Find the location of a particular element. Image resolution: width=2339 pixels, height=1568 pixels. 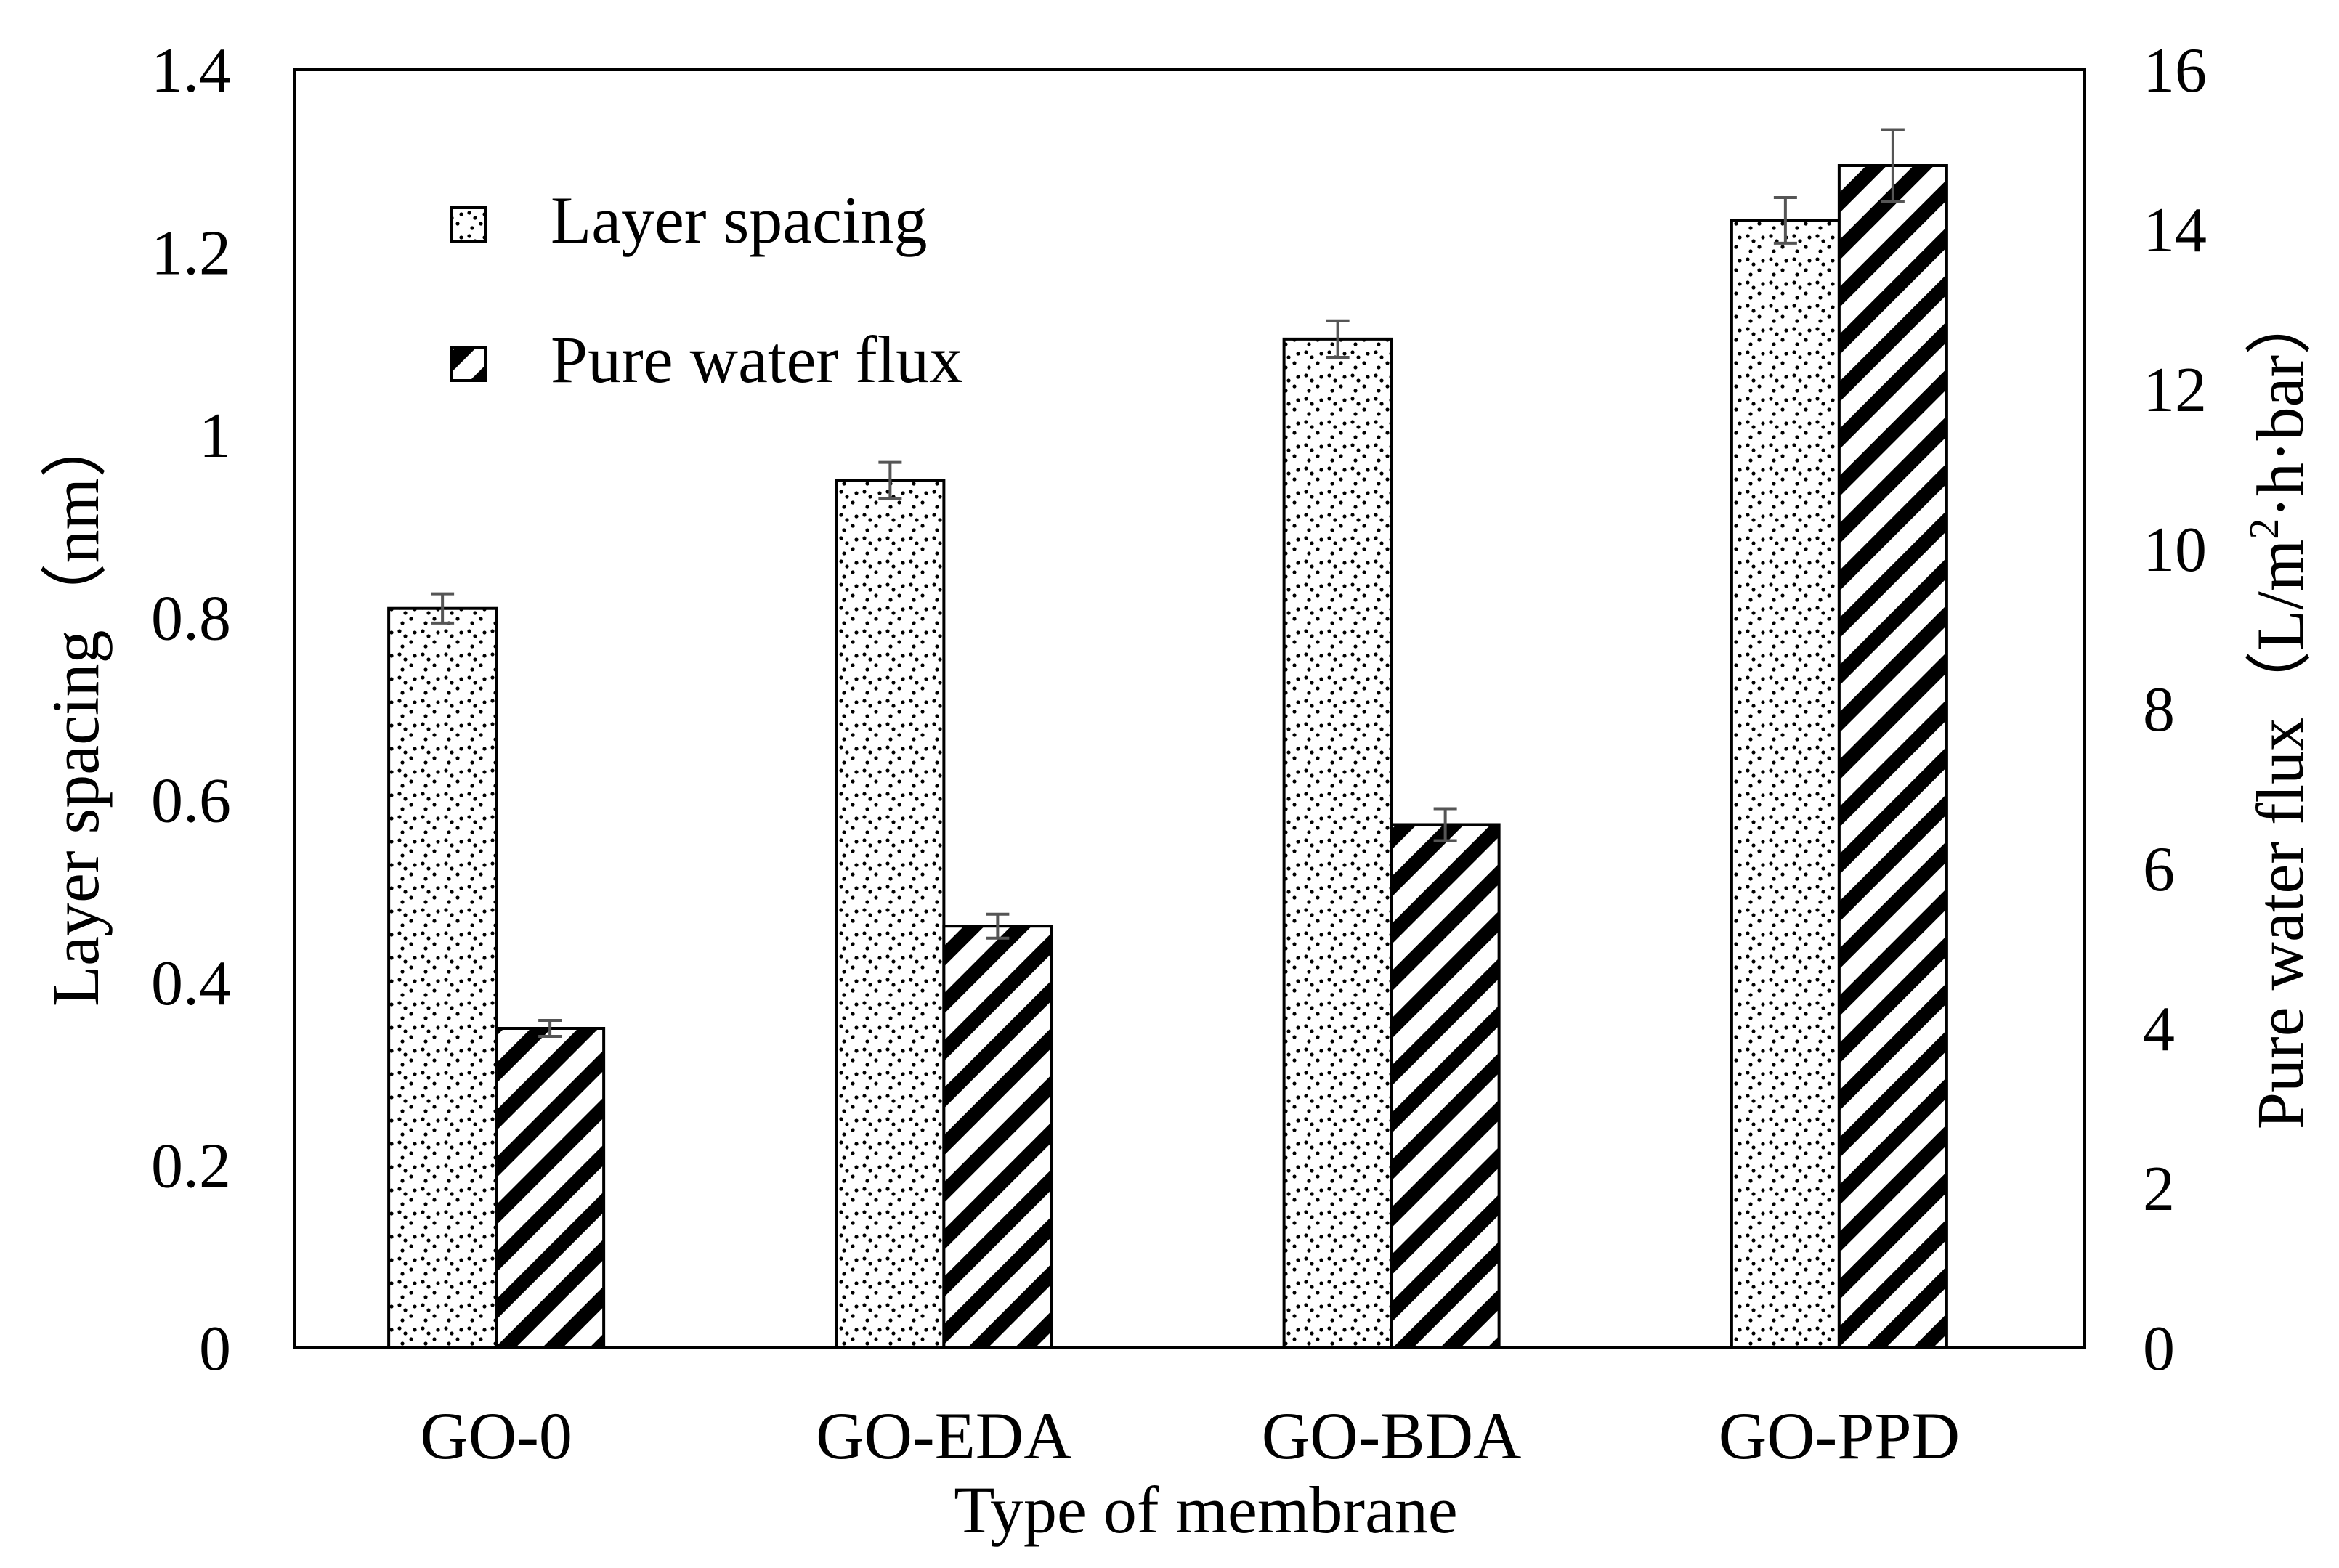

right-axis-title-superscript: 2 is located at coordinates (2263, 529).